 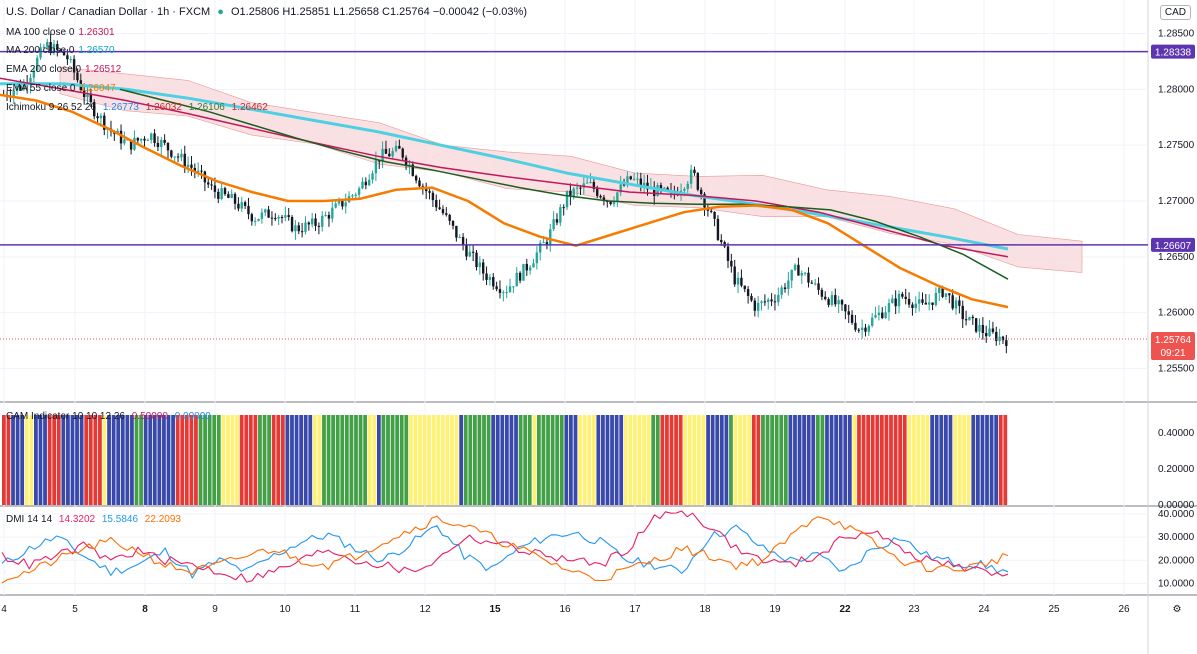 What do you see at coordinates (62, 33) in the screenshot?
I see `legend-ma100: MA 100 close 0 1.26301` at bounding box center [62, 33].